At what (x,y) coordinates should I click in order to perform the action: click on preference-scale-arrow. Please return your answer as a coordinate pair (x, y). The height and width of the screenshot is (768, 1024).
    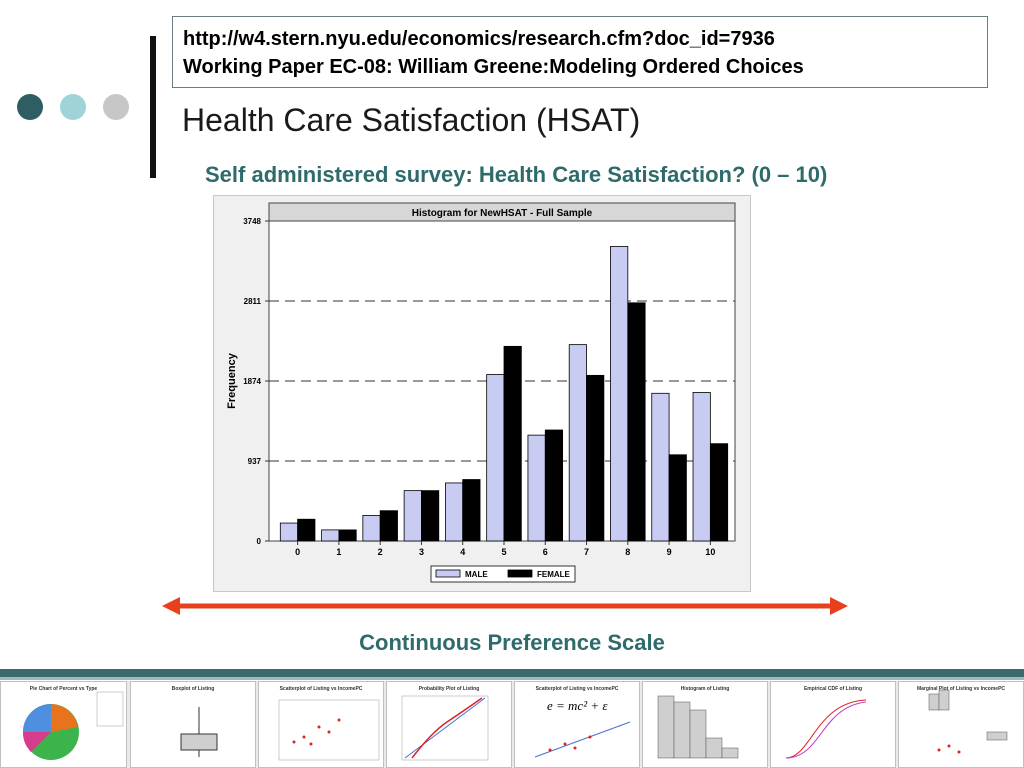
    Looking at the image, I should click on (505, 606).